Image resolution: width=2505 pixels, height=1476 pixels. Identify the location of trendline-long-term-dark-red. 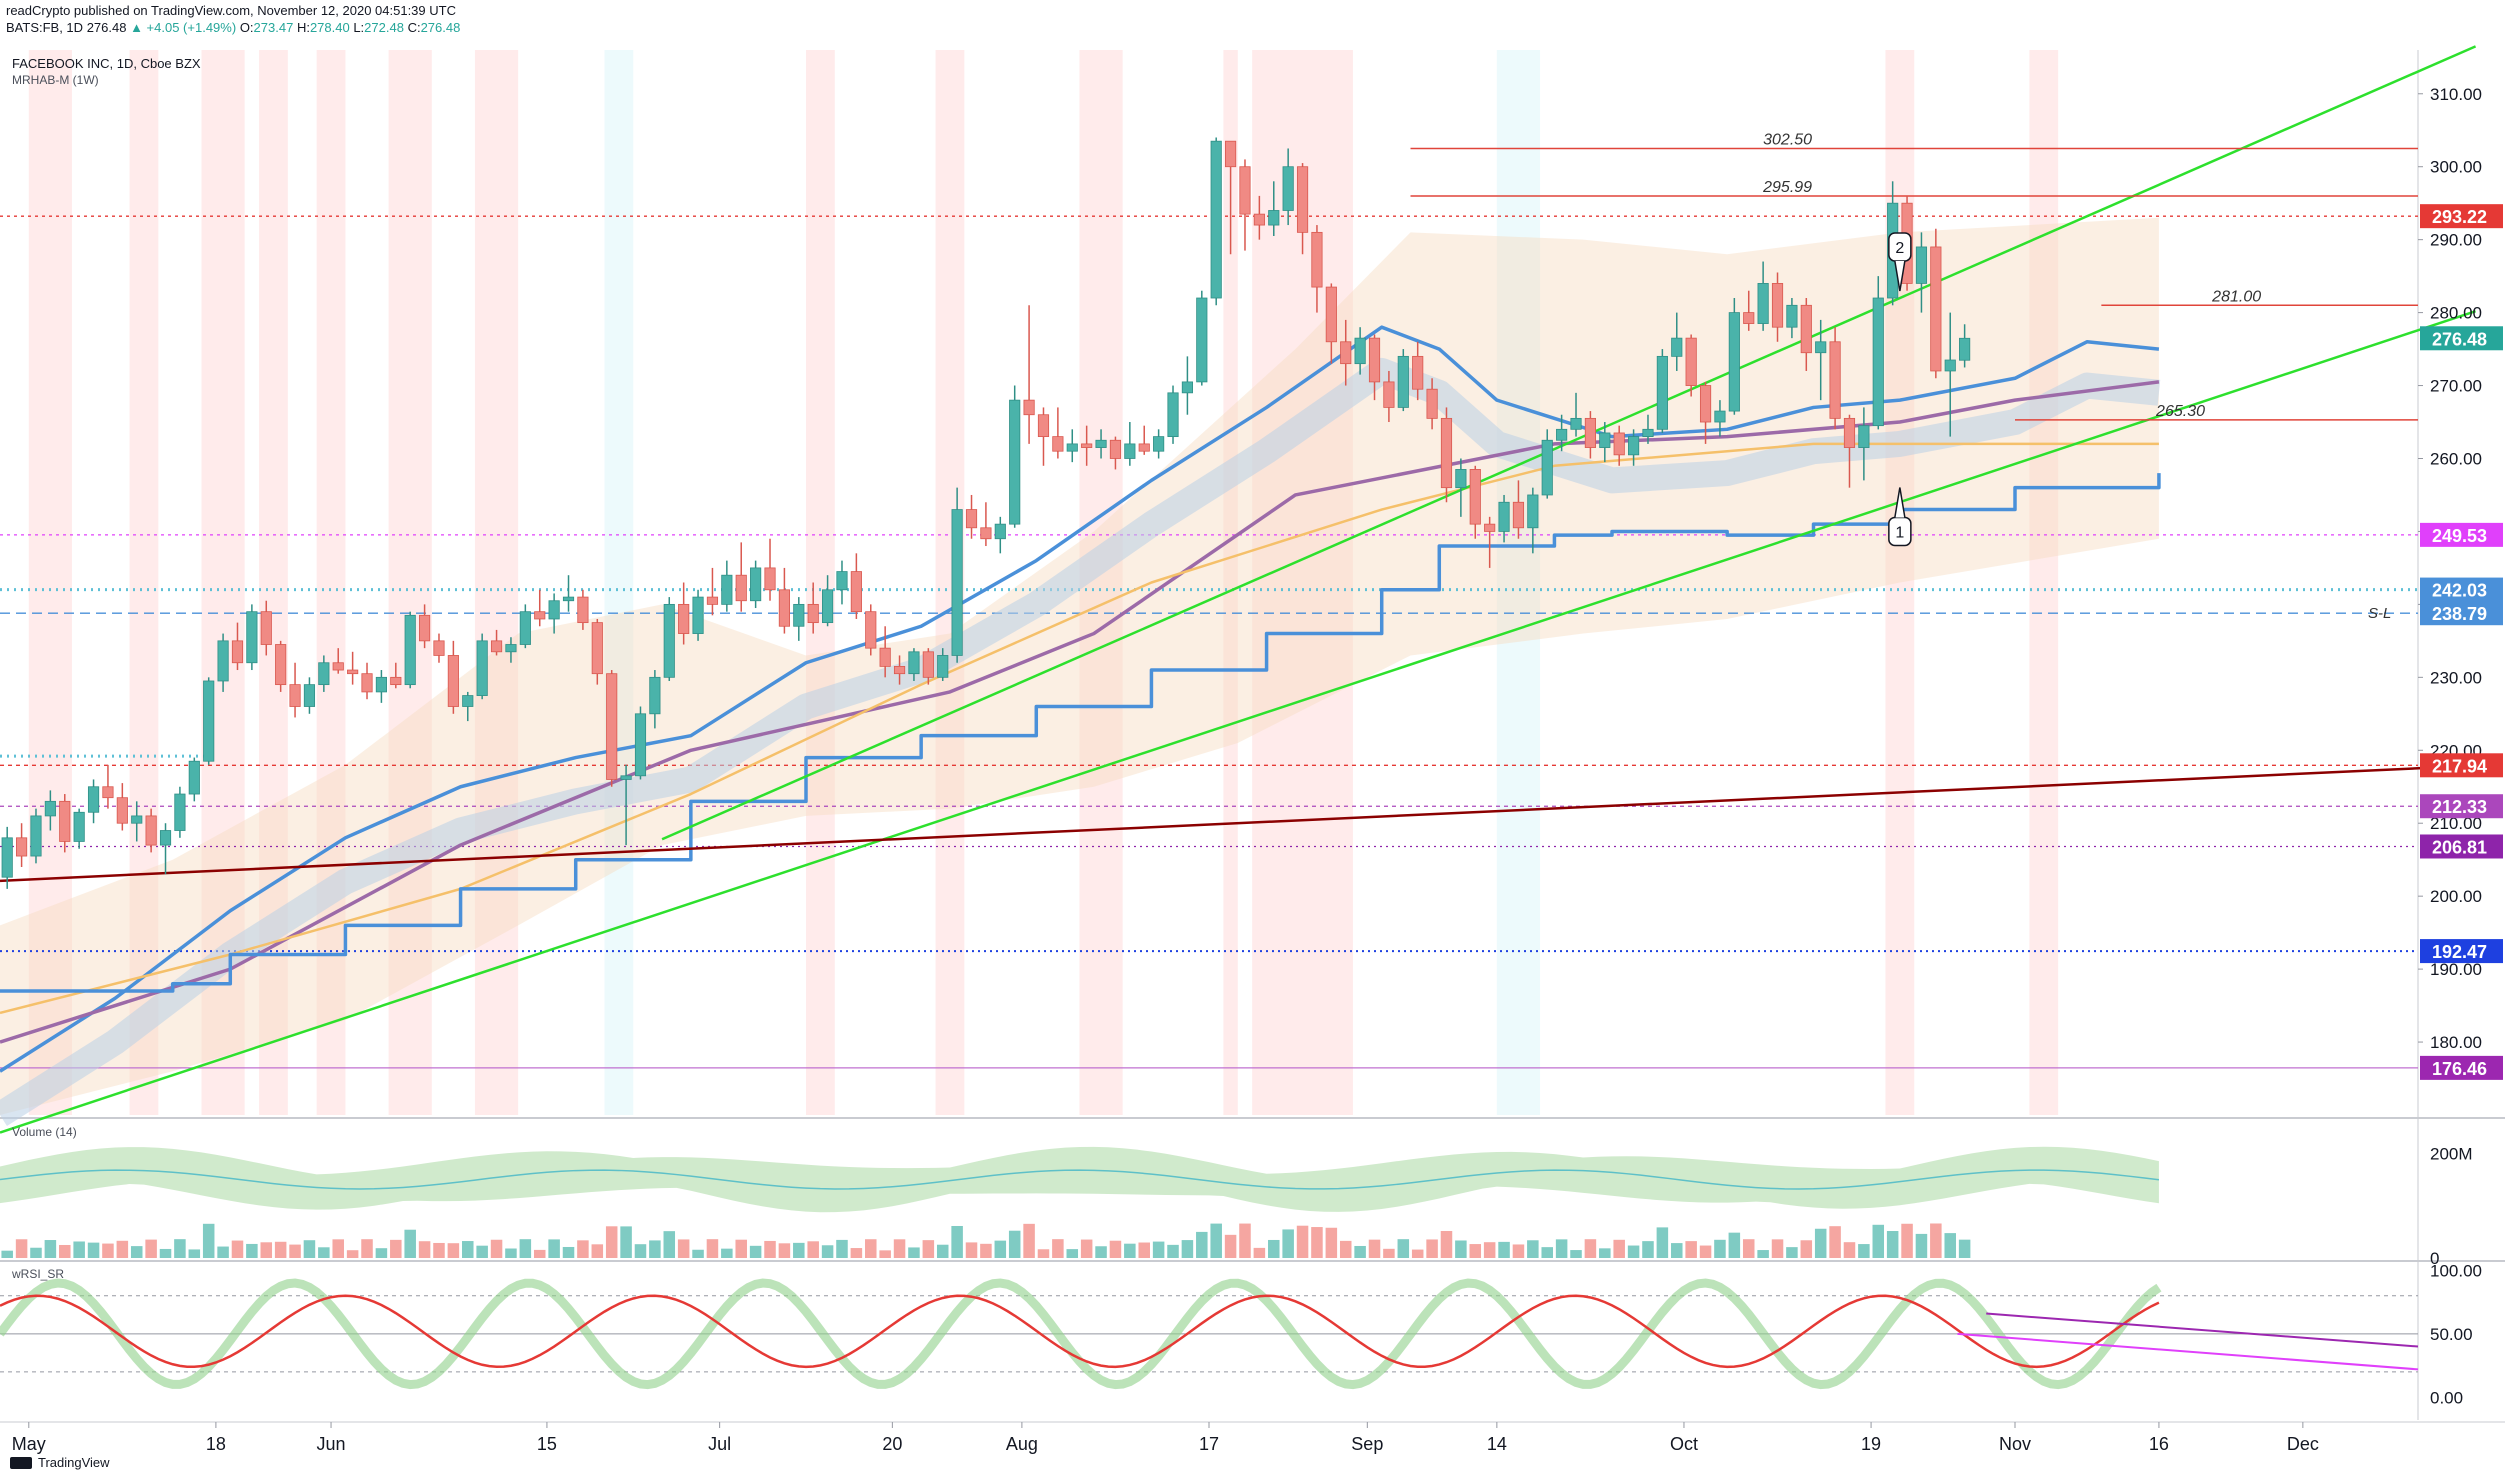
(1238, 823).